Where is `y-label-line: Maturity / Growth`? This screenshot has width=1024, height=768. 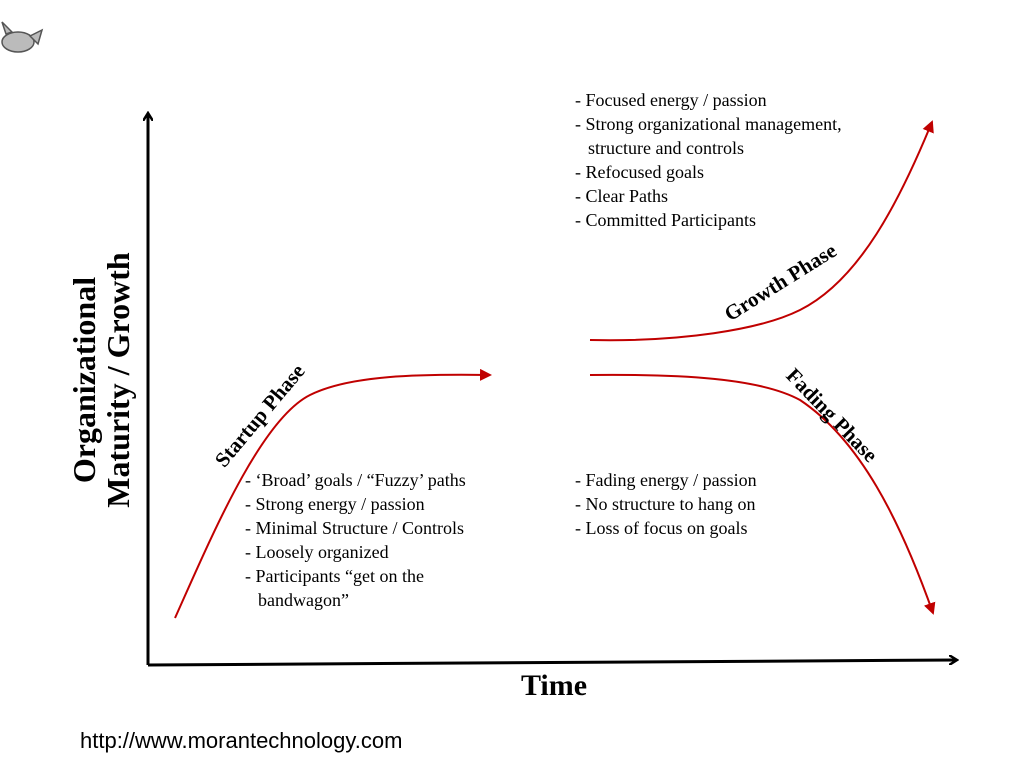 y-label-line: Maturity / Growth is located at coordinates (118, 380).